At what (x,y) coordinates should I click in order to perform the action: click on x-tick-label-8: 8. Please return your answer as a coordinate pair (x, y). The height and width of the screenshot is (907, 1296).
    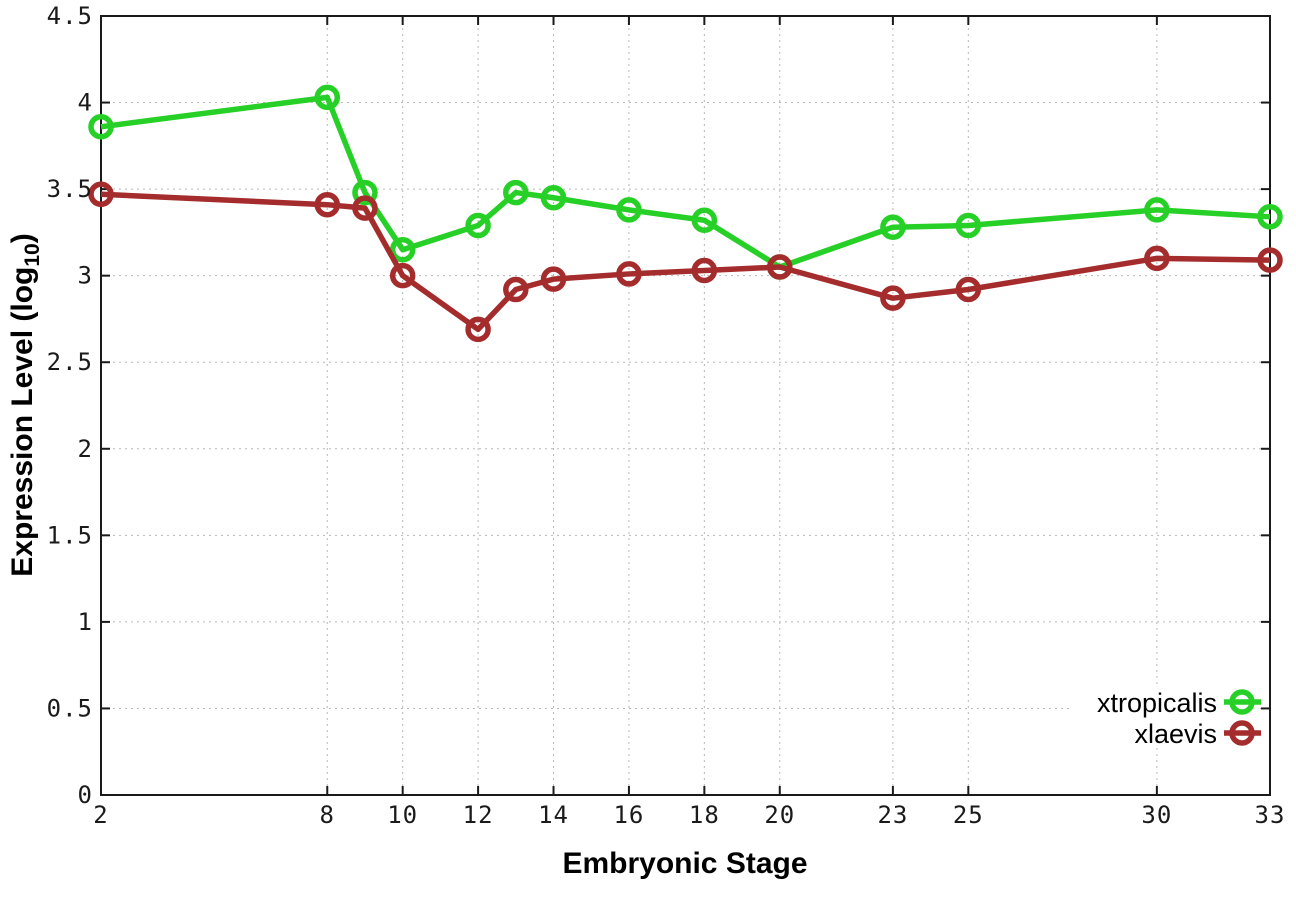
    Looking at the image, I should click on (327, 815).